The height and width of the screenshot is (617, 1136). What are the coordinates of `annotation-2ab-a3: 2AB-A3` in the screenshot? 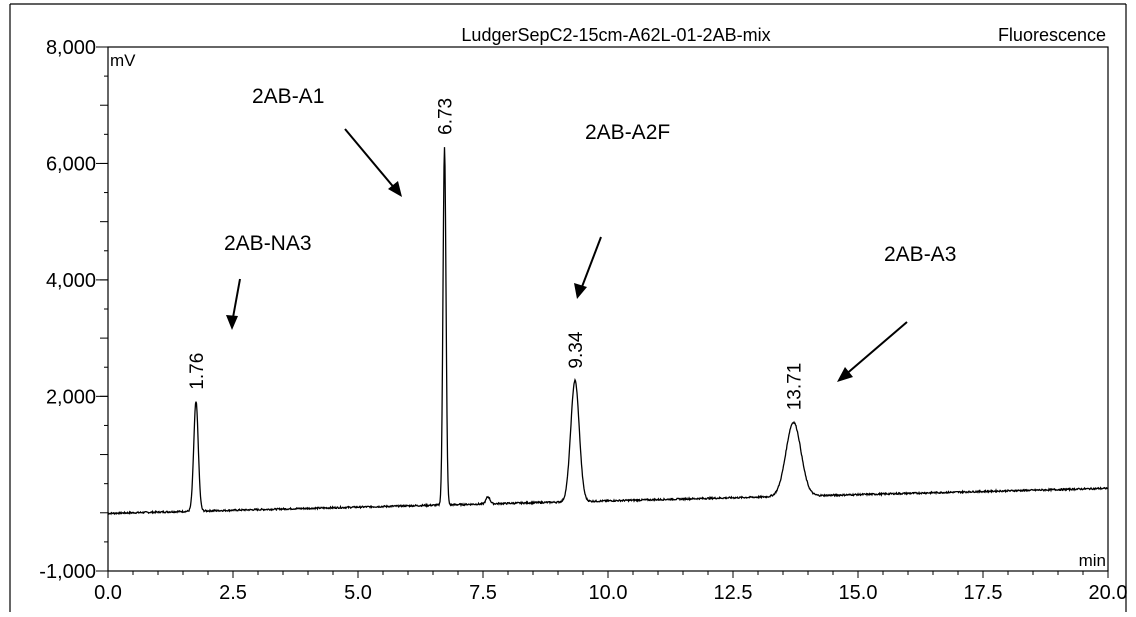 It's located at (896, 312).